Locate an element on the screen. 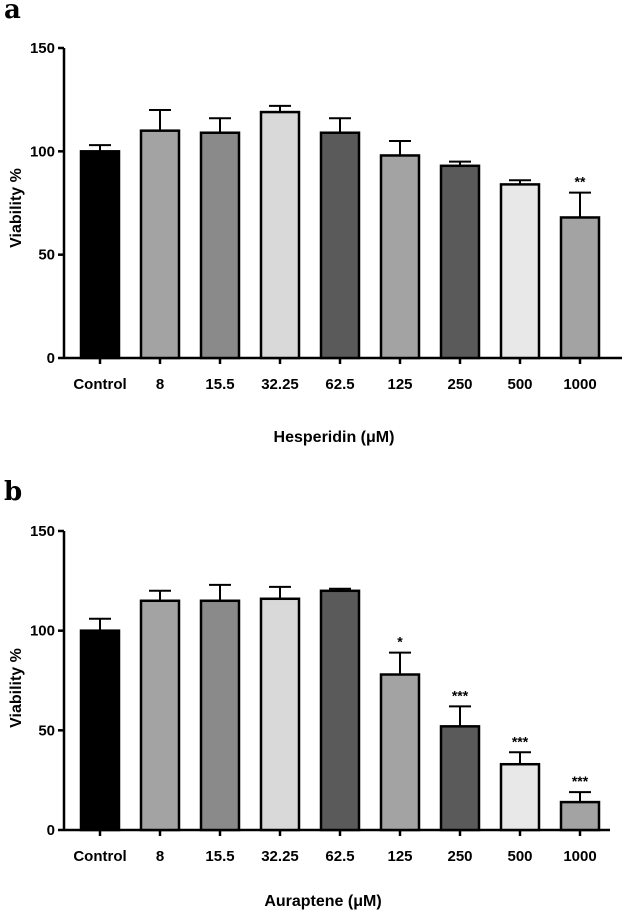 Image resolution: width=632 pixels, height=919 pixels. panel-a-y-axis-title: Viability % is located at coordinates (16, 208).